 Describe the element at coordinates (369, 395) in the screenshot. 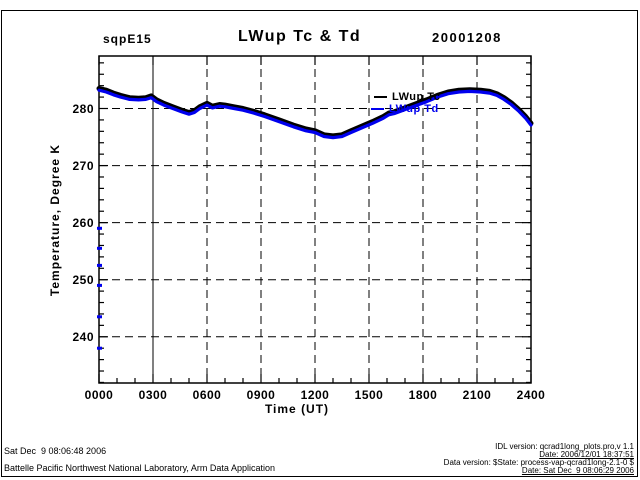

I see `x-tick-label: 1500` at that location.